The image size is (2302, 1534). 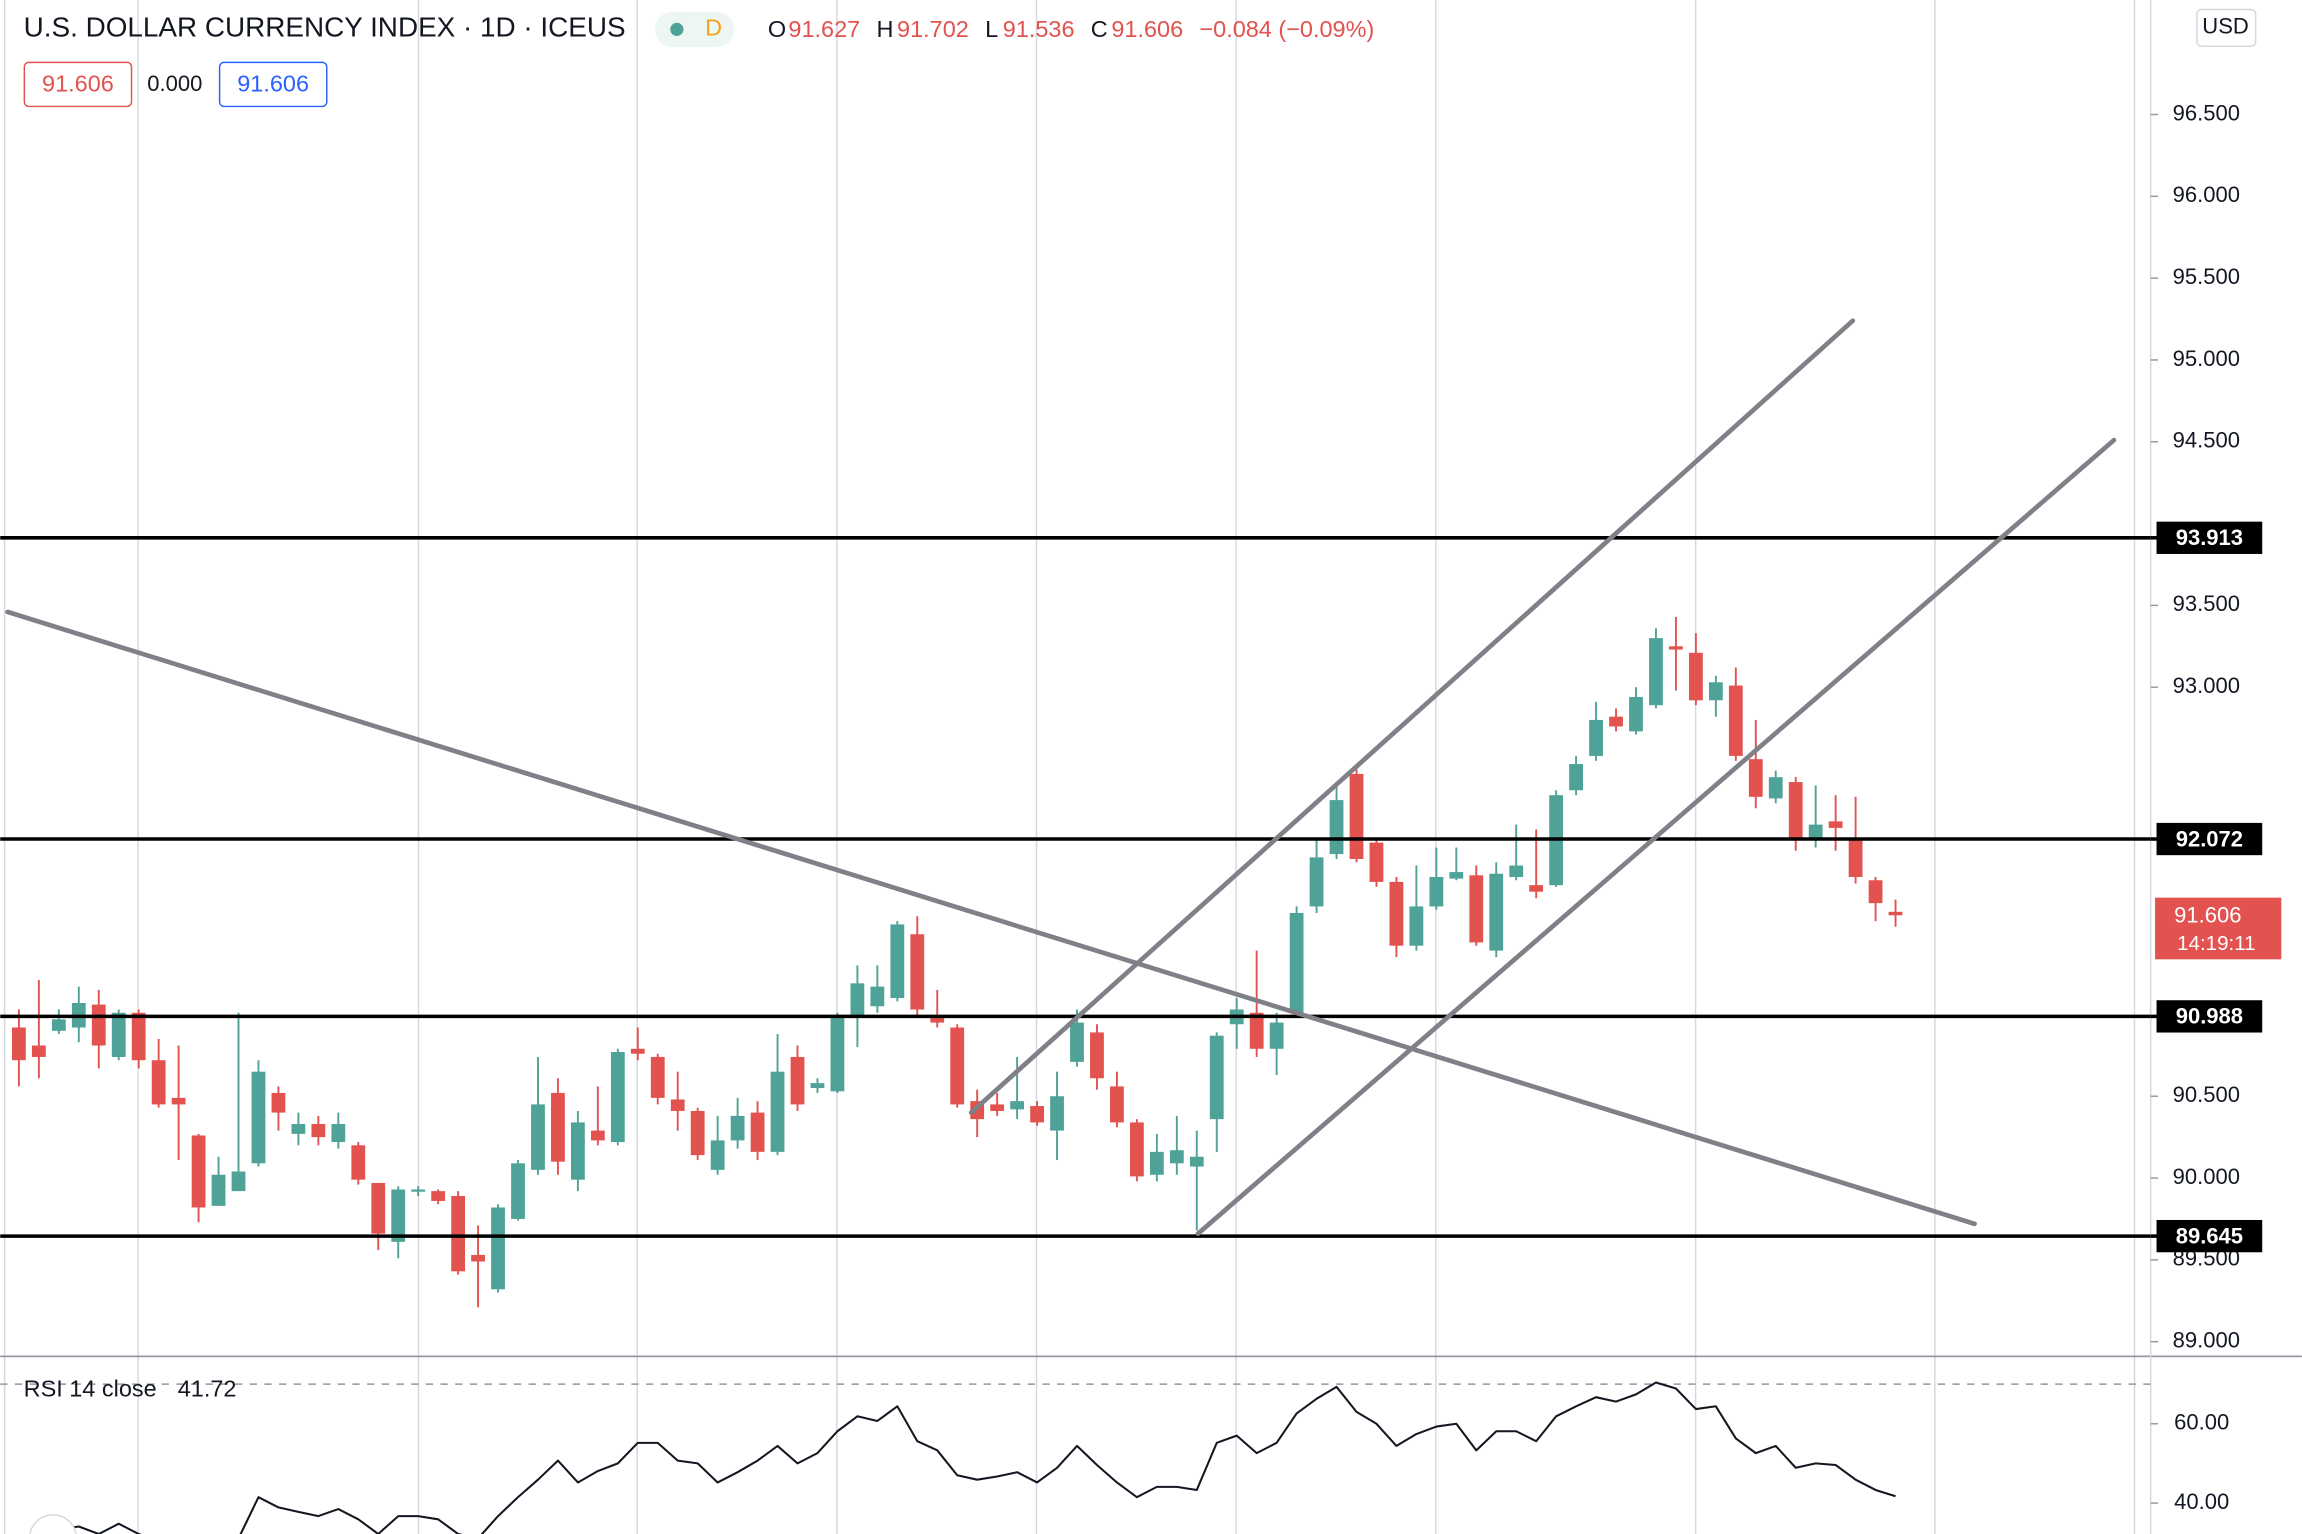 What do you see at coordinates (2206, 276) in the screenshot?
I see `y-tick-label: 95.500` at bounding box center [2206, 276].